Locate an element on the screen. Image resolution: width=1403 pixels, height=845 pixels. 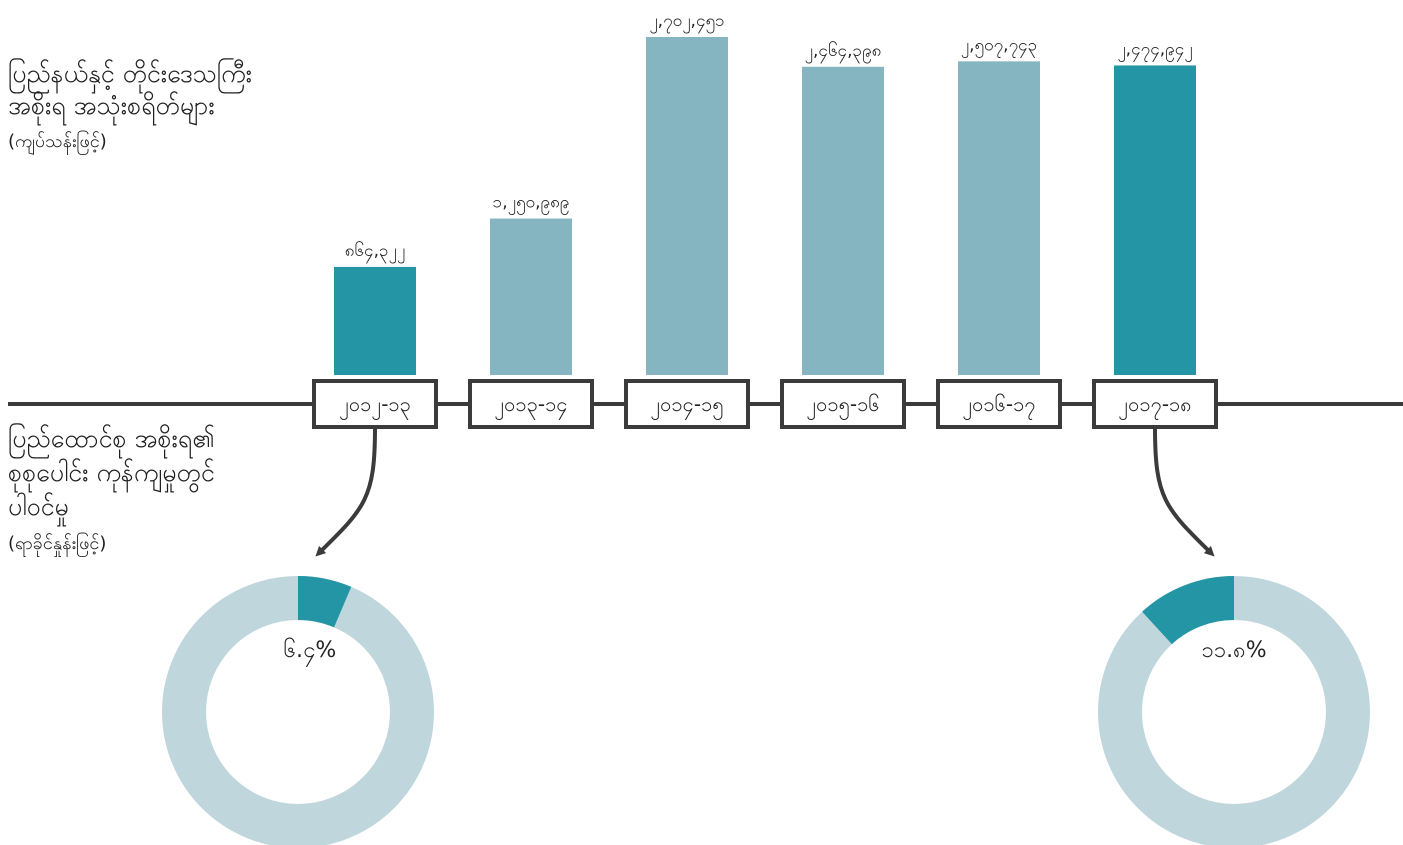
category-label: ၂၀၁၆-၁၇ is located at coordinates (998, 406).